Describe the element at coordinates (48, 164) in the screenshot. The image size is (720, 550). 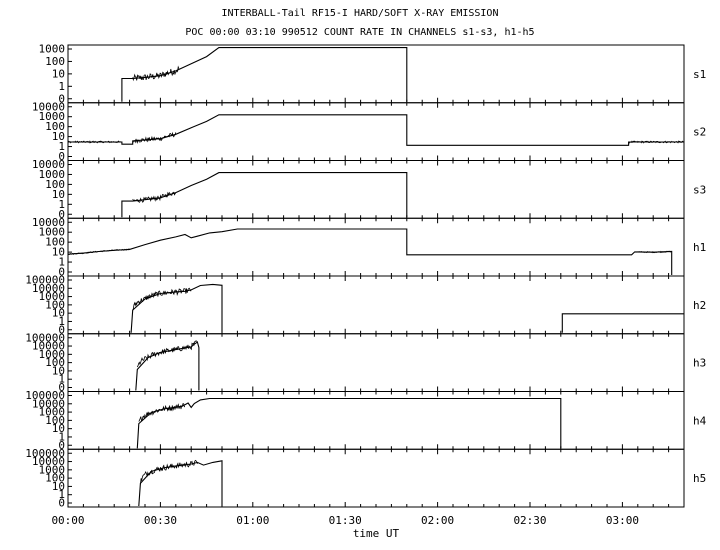
I see `ytick-label-s3: 10000` at that location.